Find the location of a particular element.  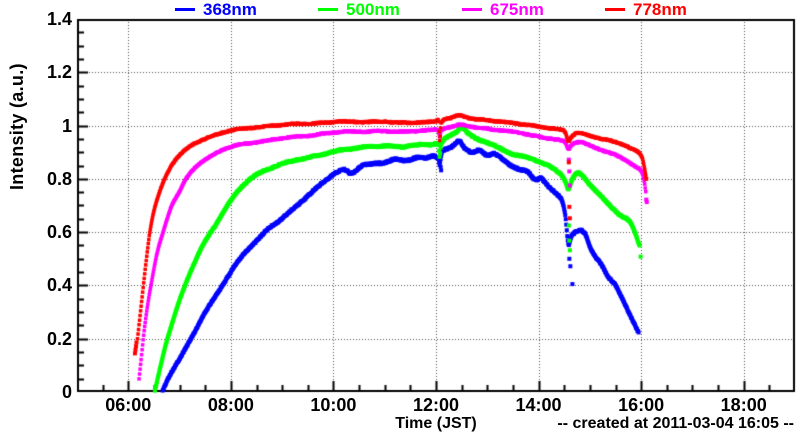

legend-line-sample-500nm is located at coordinates (328, 9).